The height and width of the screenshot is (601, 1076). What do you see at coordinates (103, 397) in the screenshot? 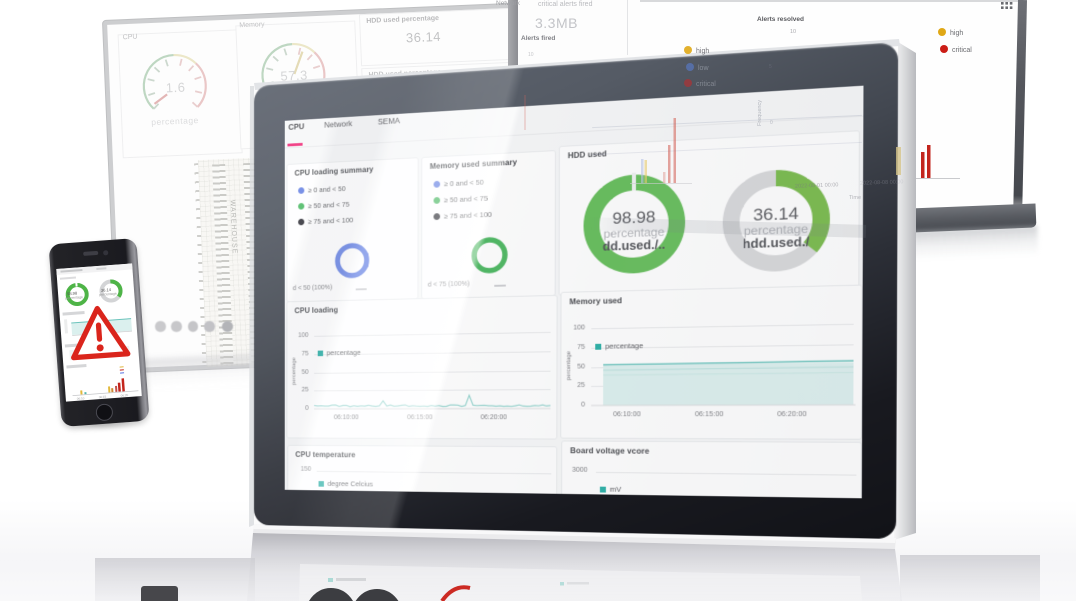
I see `svg-text: 06:15` at bounding box center [103, 397].